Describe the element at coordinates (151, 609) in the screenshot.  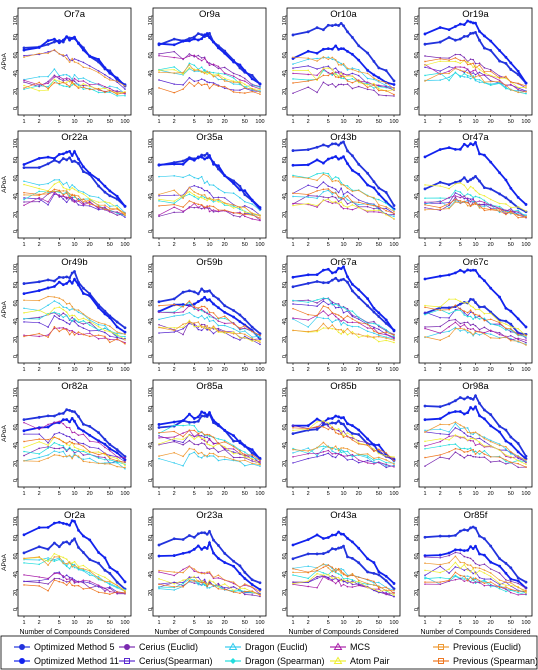
I see `y-tick-label: 0` at that location.